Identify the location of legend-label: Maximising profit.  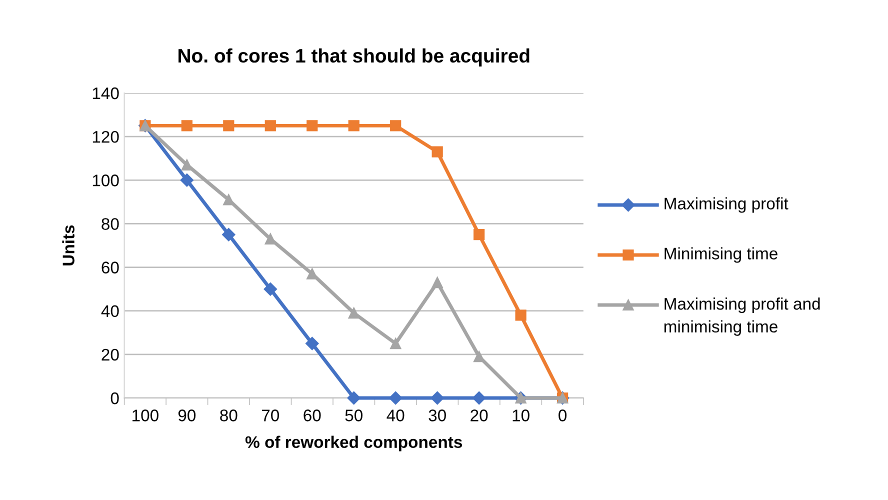
(726, 205).